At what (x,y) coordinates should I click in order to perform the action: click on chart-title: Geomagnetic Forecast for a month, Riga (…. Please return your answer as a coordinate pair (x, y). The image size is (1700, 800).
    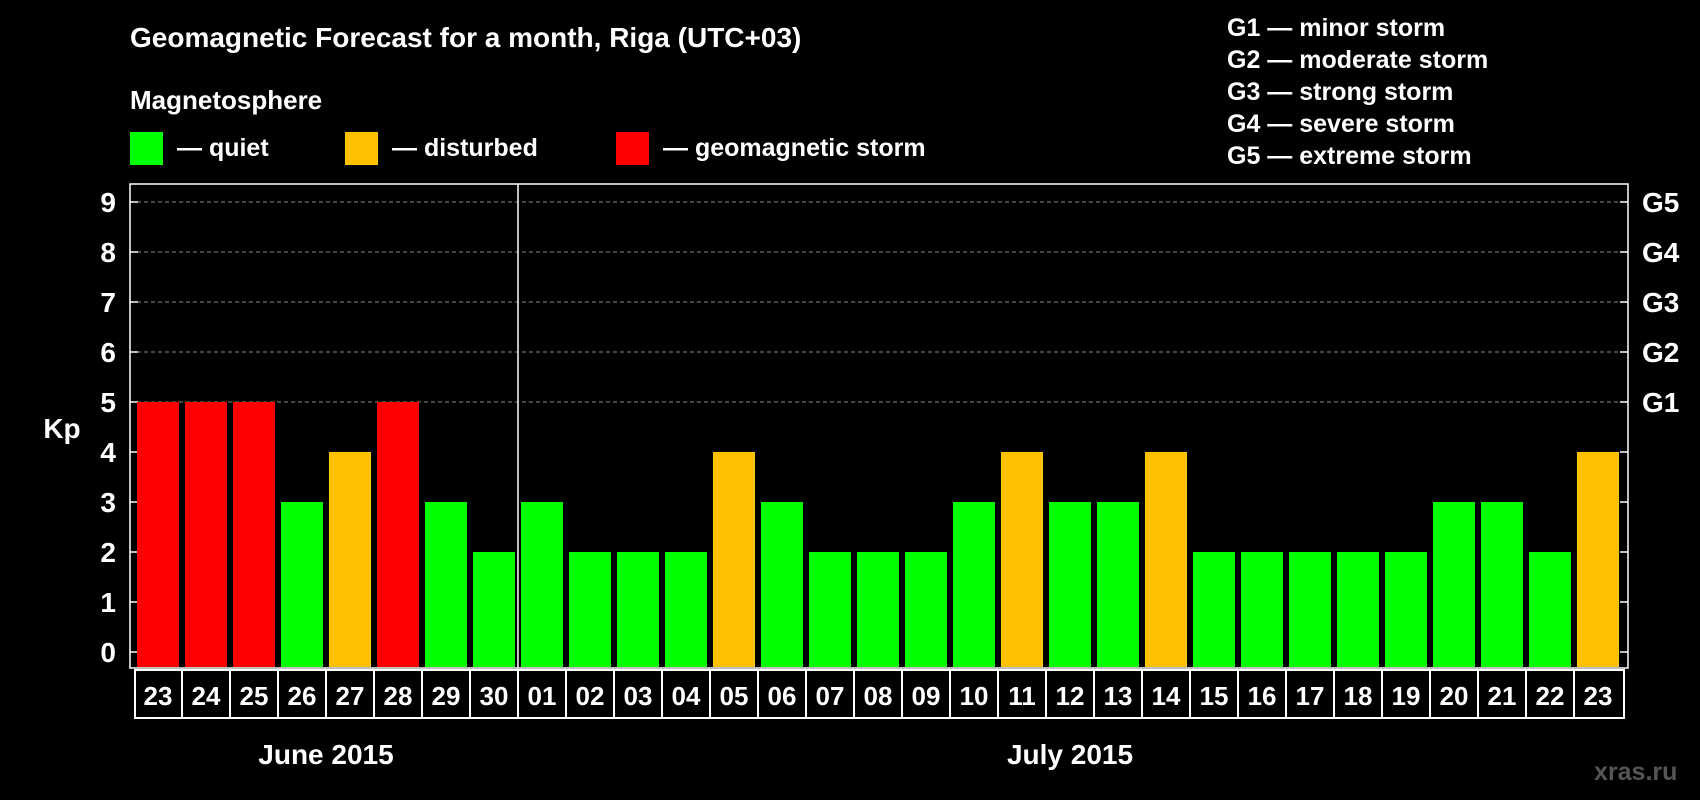
    Looking at the image, I should click on (466, 37).